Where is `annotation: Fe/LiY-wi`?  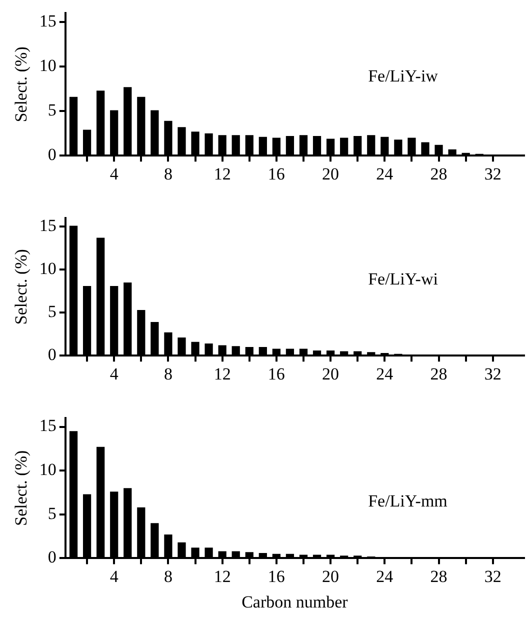
annotation: Fe/LiY-wi is located at coordinates (403, 278).